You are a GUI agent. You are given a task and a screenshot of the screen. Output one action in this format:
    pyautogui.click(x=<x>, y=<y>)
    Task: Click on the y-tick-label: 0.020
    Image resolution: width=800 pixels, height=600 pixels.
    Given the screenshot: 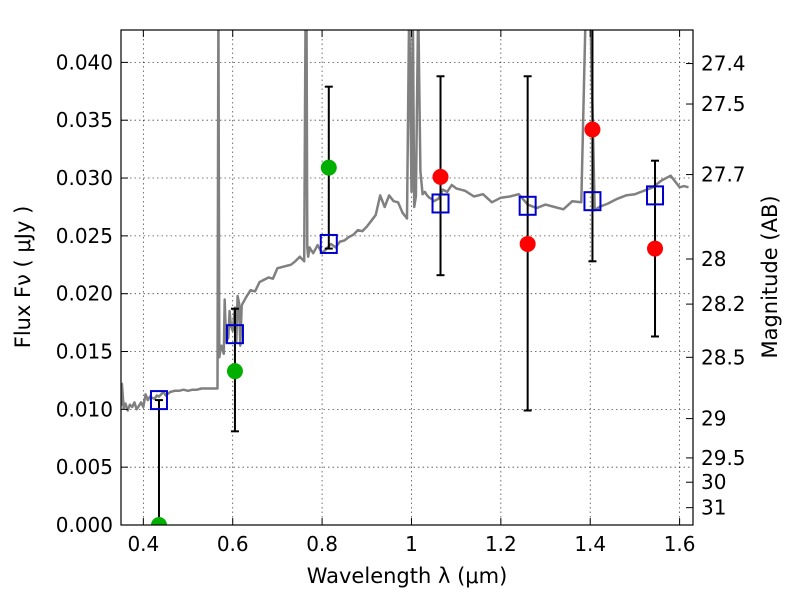 What is the action you would take?
    pyautogui.click(x=84, y=294)
    